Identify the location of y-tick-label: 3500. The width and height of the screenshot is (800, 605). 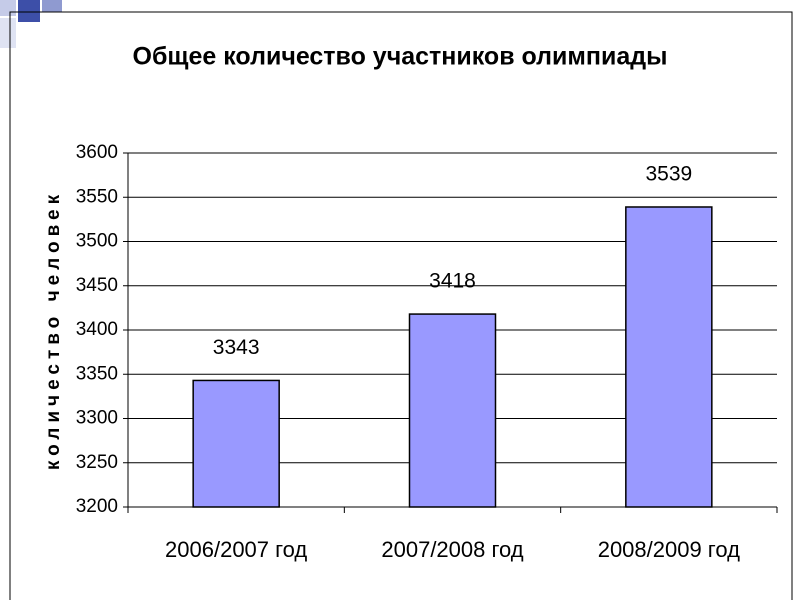
(97, 241).